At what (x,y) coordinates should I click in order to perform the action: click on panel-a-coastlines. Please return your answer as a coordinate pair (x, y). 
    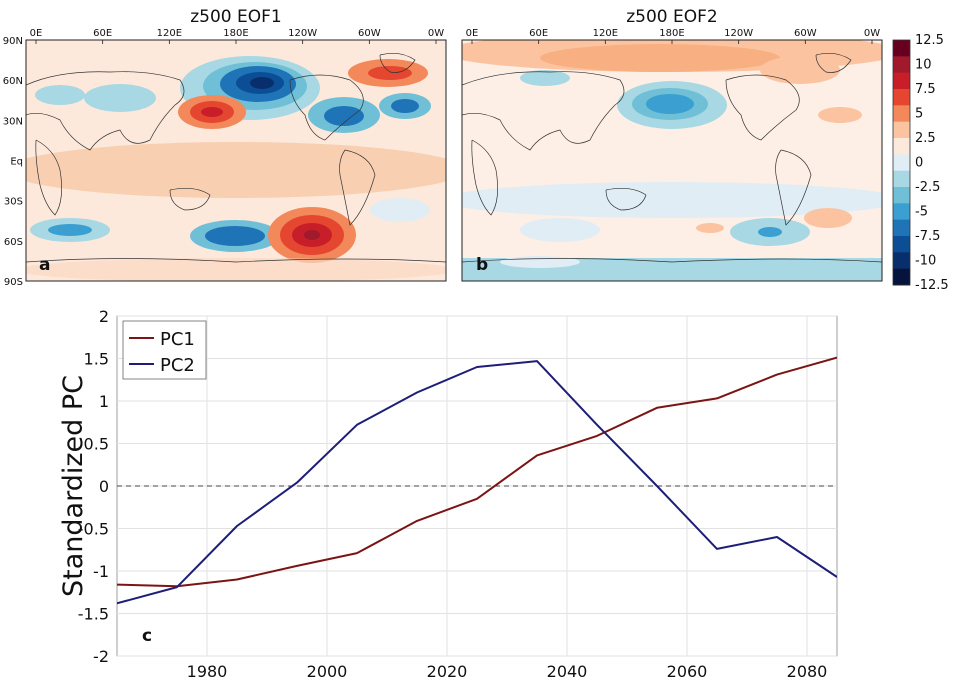
    Looking at the image, I should click on (236, 158).